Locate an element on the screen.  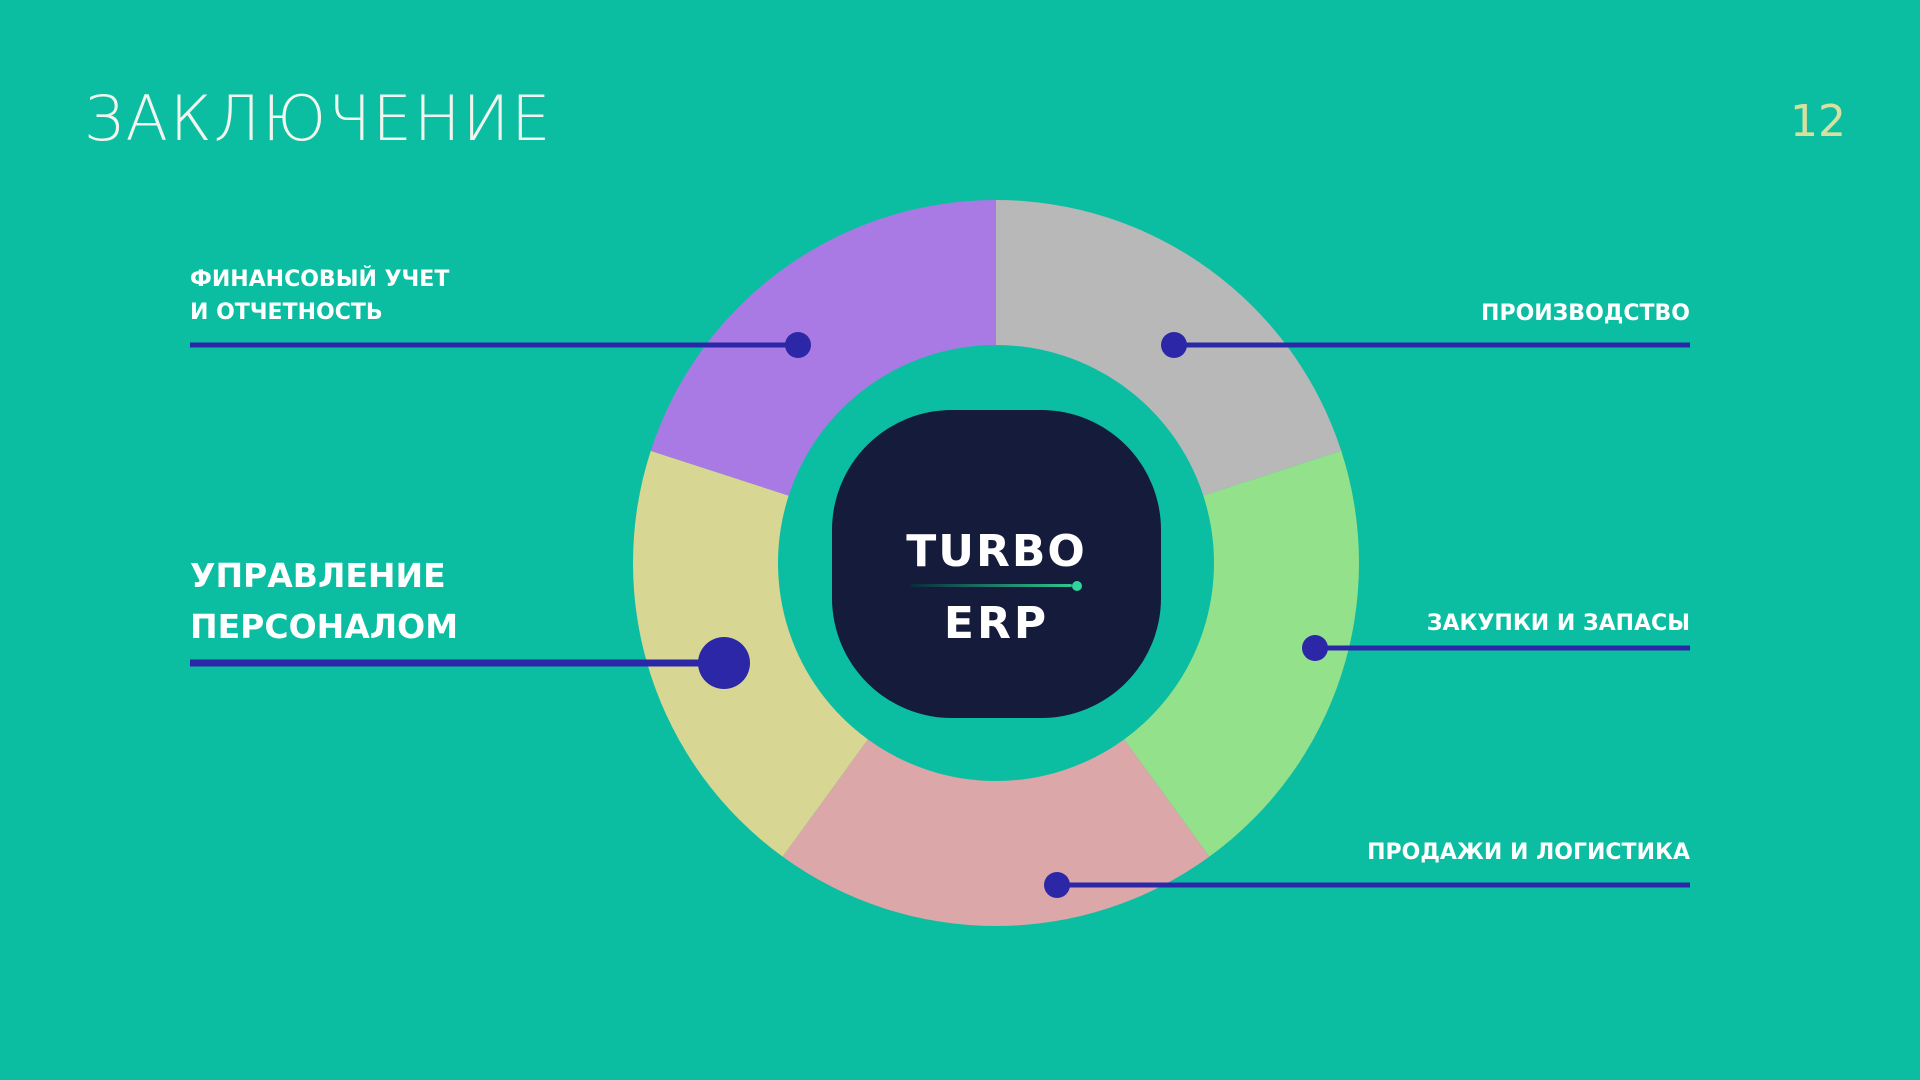
segment-hr is located at coordinates (750, 653).